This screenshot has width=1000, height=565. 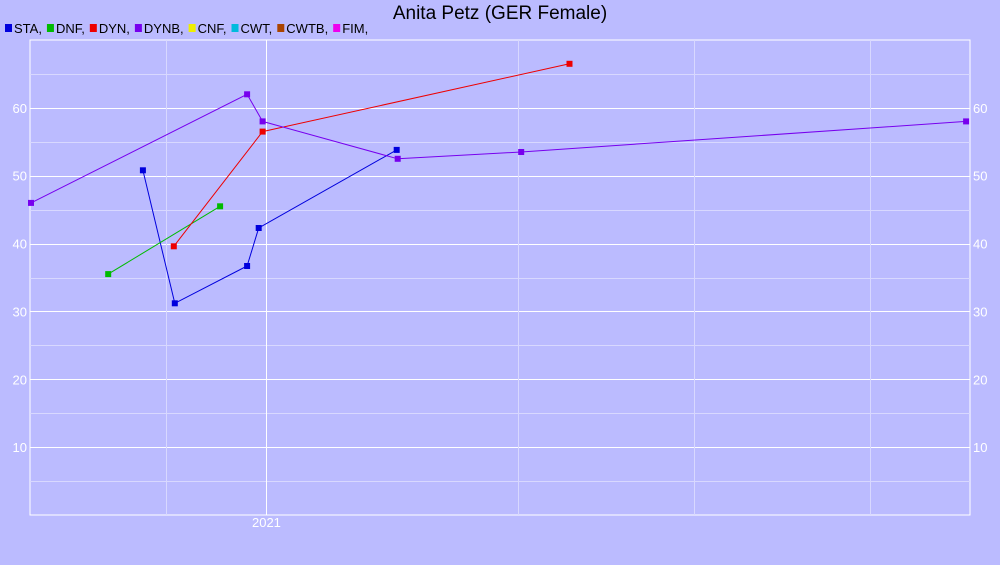 What do you see at coordinates (20, 311) in the screenshot?
I see `y-tick-label-left: 30` at bounding box center [20, 311].